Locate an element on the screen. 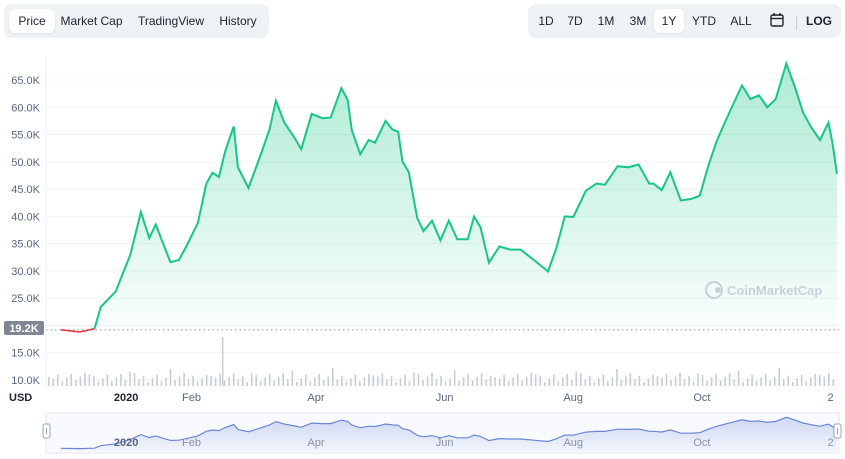 The image size is (845, 459). tab-market-cap: Market Cap is located at coordinates (91, 21).